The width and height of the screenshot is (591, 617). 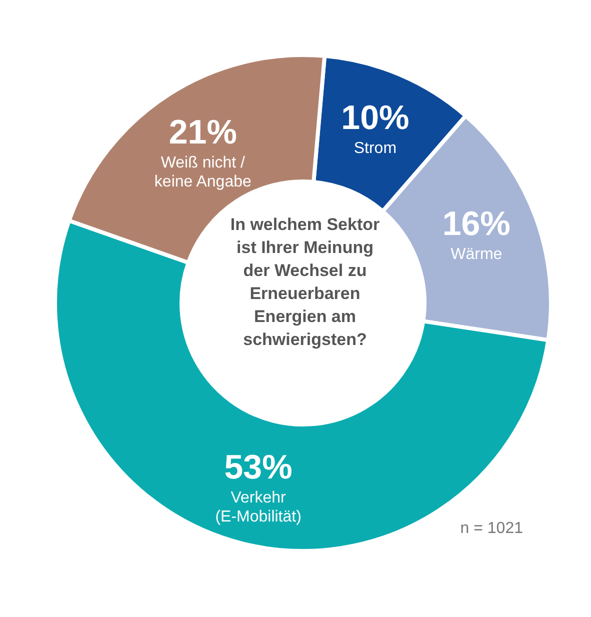 What do you see at coordinates (491, 529) in the screenshot?
I see `text: n = 1021` at bounding box center [491, 529].